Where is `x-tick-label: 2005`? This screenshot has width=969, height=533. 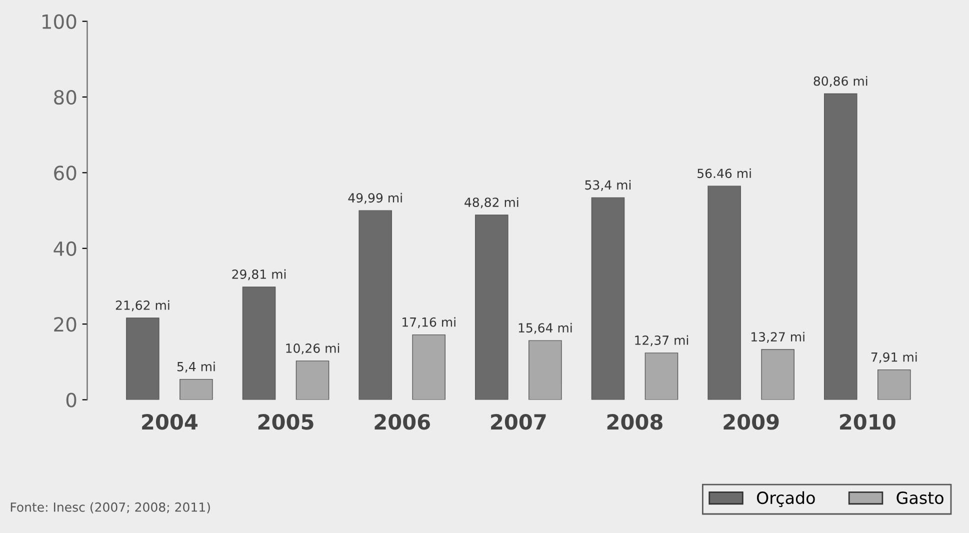
x-tick-label: 2005 is located at coordinates (286, 422).